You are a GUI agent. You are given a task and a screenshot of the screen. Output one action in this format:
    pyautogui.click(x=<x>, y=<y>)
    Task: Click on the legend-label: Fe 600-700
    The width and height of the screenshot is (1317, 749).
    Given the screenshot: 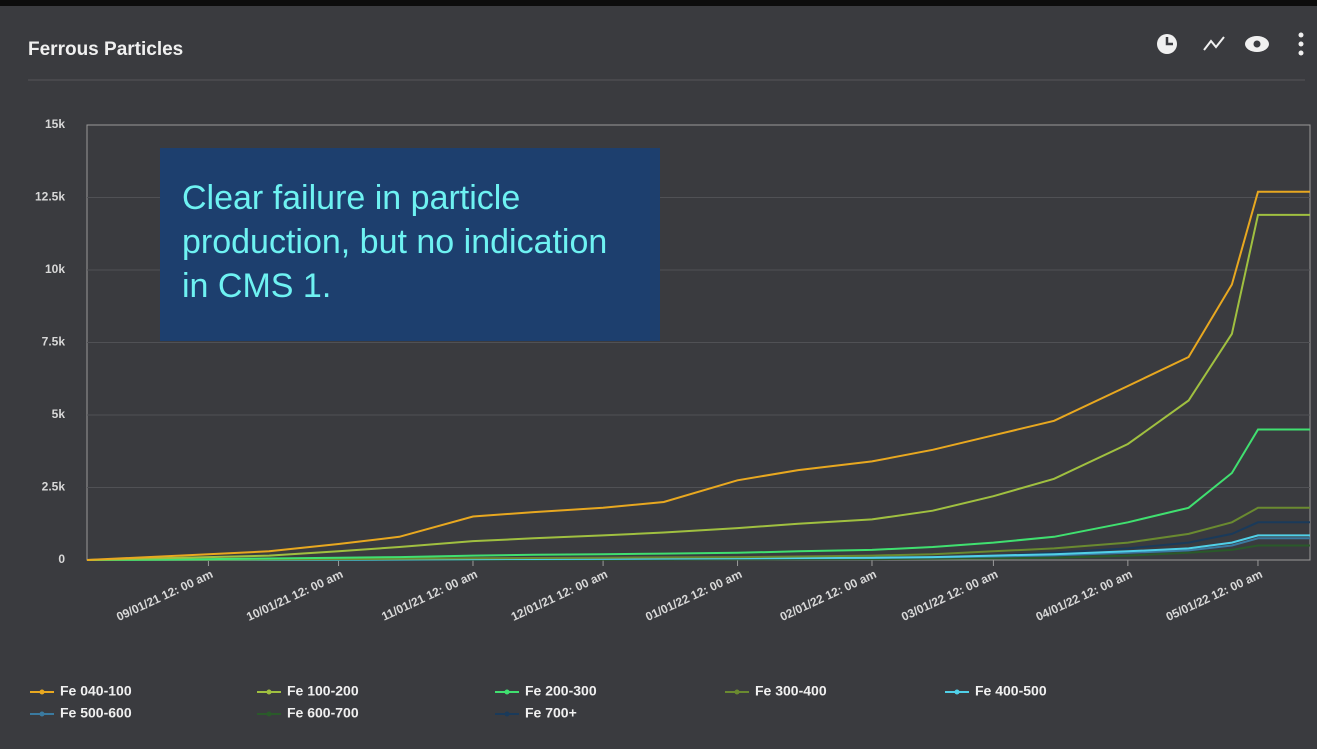 What is the action you would take?
    pyautogui.click(x=323, y=713)
    